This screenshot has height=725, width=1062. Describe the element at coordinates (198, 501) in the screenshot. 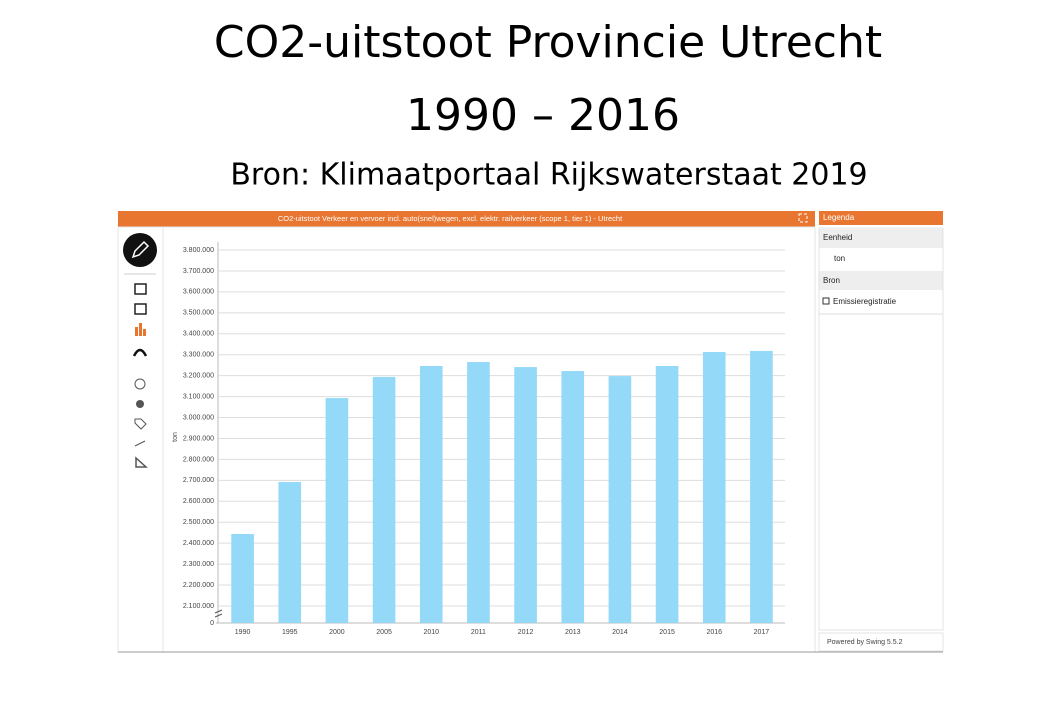

I see `y-tick-label: 2.600.000` at that location.